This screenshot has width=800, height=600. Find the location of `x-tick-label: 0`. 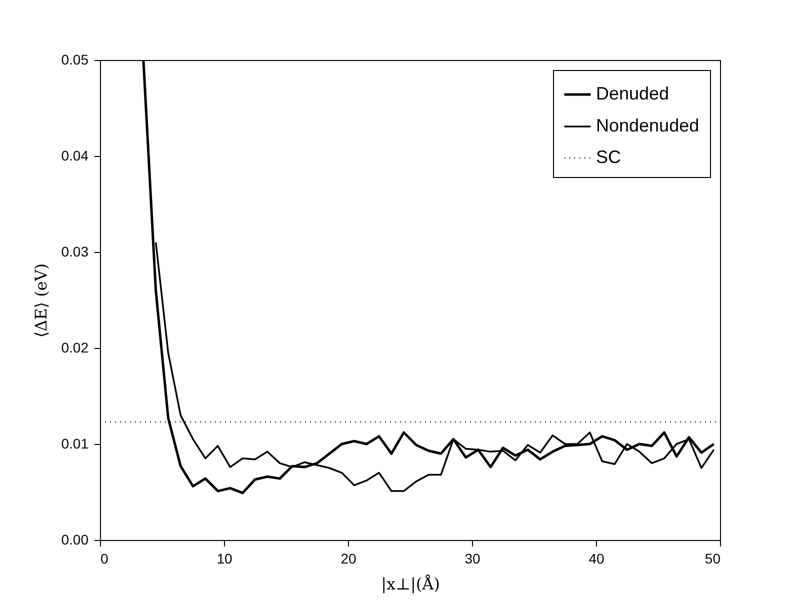

x-tick-label: 0 is located at coordinates (104, 558).